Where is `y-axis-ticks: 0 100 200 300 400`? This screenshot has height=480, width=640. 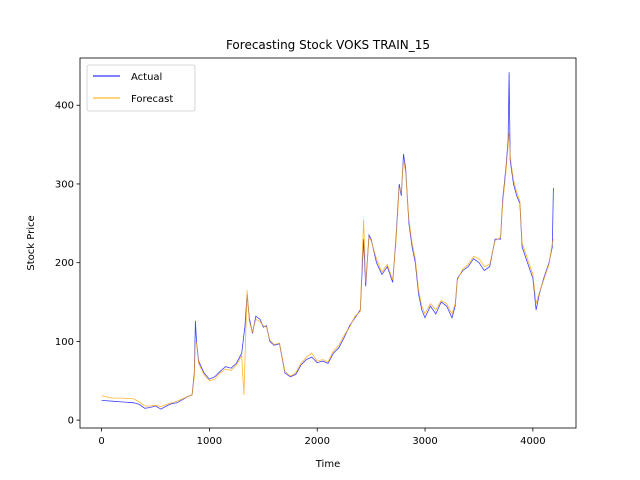 y-axis-ticks: 0 100 200 300 400 is located at coordinates (67, 264).